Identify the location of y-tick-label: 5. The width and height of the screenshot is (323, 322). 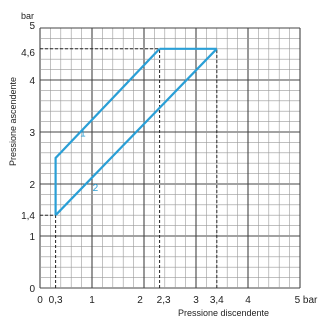
(32, 26).